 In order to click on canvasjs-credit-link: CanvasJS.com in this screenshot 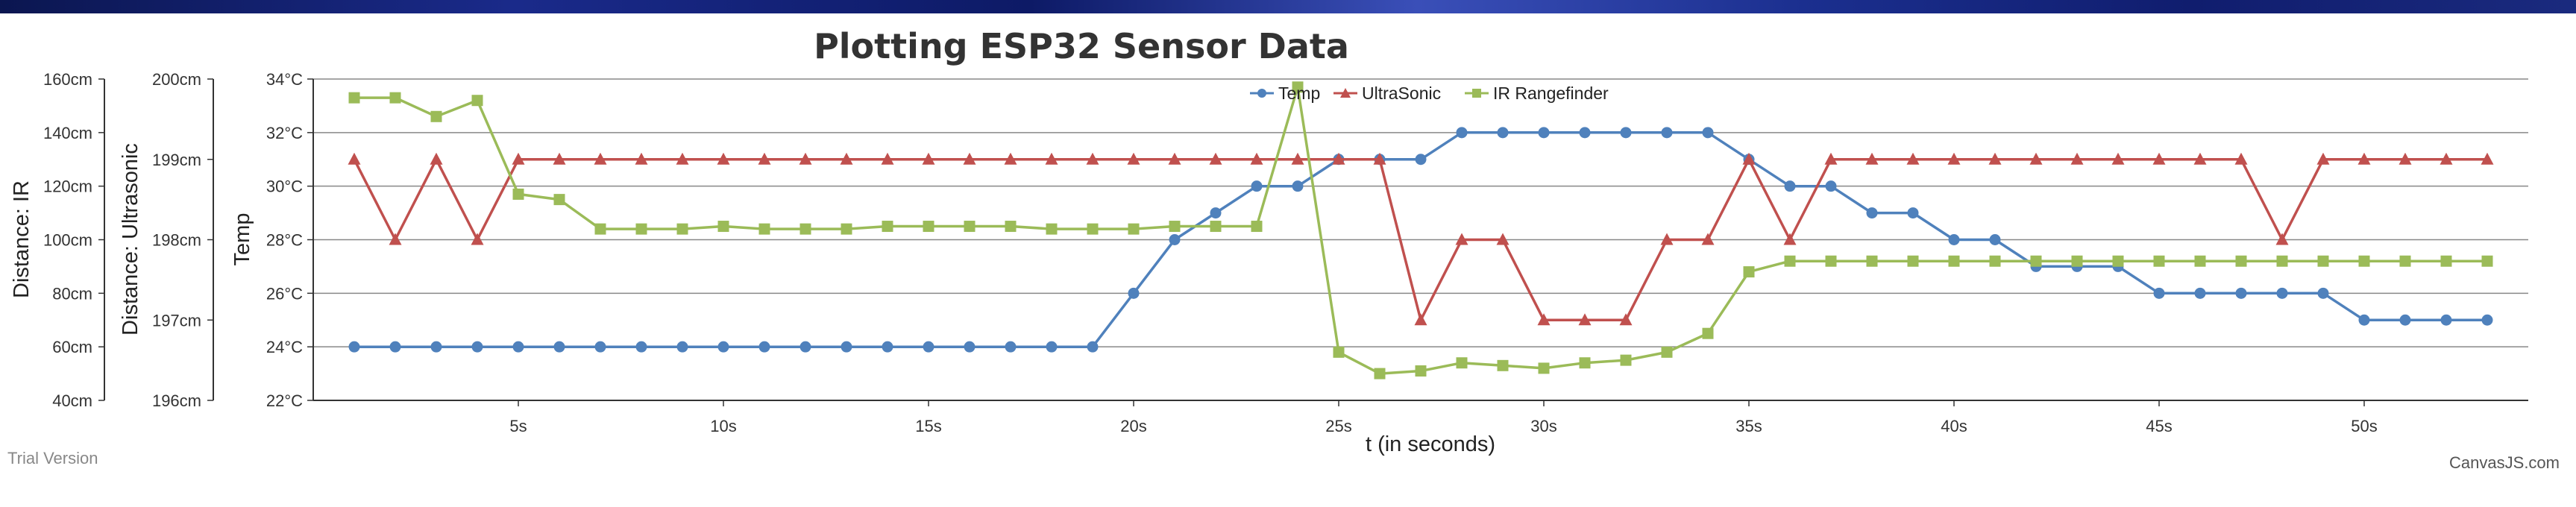, I will do `click(2505, 462)`.